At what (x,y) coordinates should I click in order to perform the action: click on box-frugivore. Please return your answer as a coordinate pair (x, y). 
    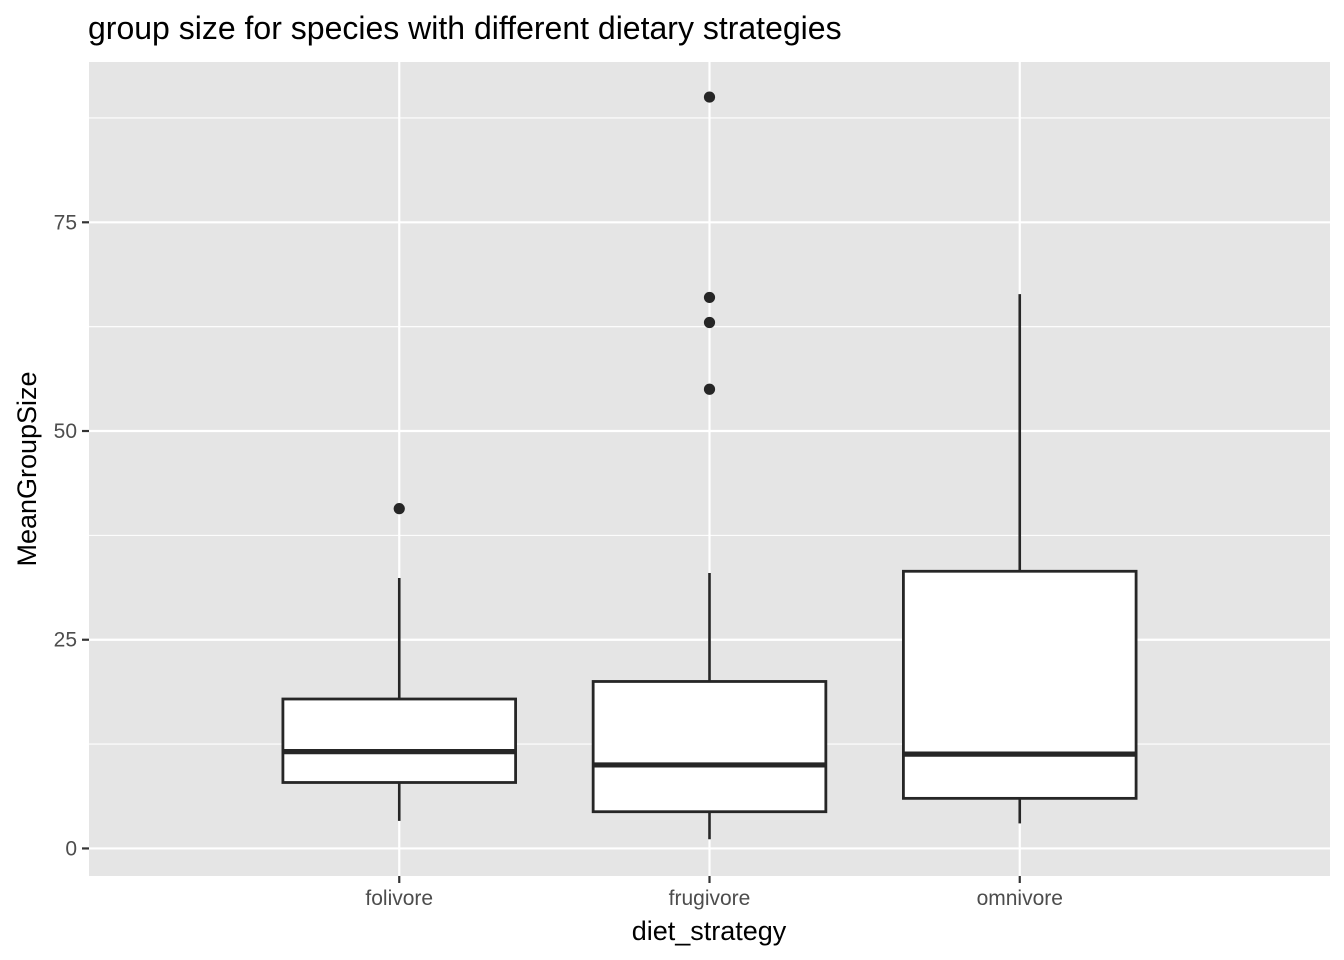
    Looking at the image, I should click on (709, 465).